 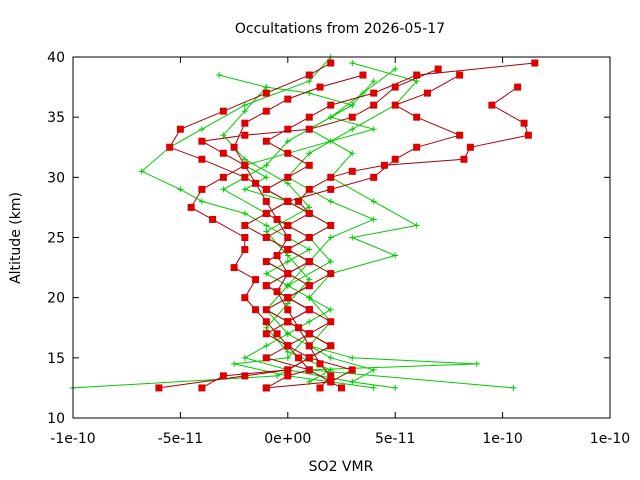 I want to click on x-tick-label: -1e-10, so click(x=72, y=439).